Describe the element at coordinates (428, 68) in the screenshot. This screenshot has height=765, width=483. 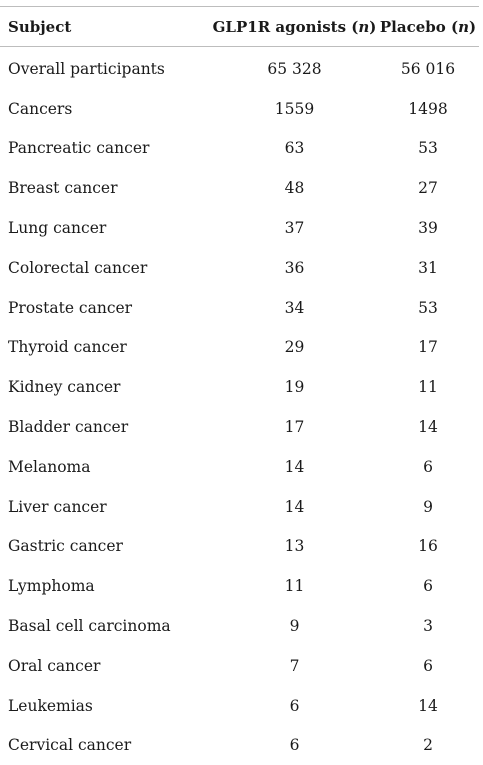
I see `row-placebo-count: 56 016` at that location.